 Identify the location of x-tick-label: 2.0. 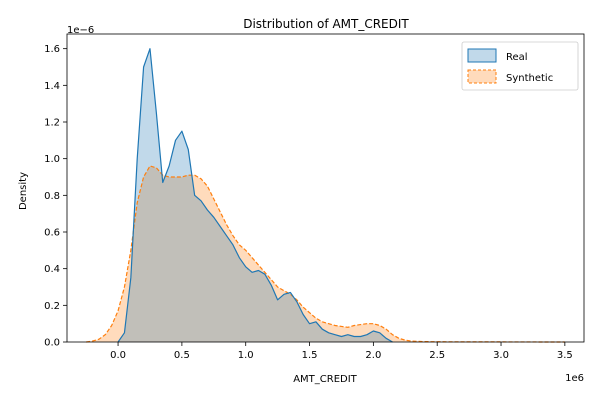
(373, 355).